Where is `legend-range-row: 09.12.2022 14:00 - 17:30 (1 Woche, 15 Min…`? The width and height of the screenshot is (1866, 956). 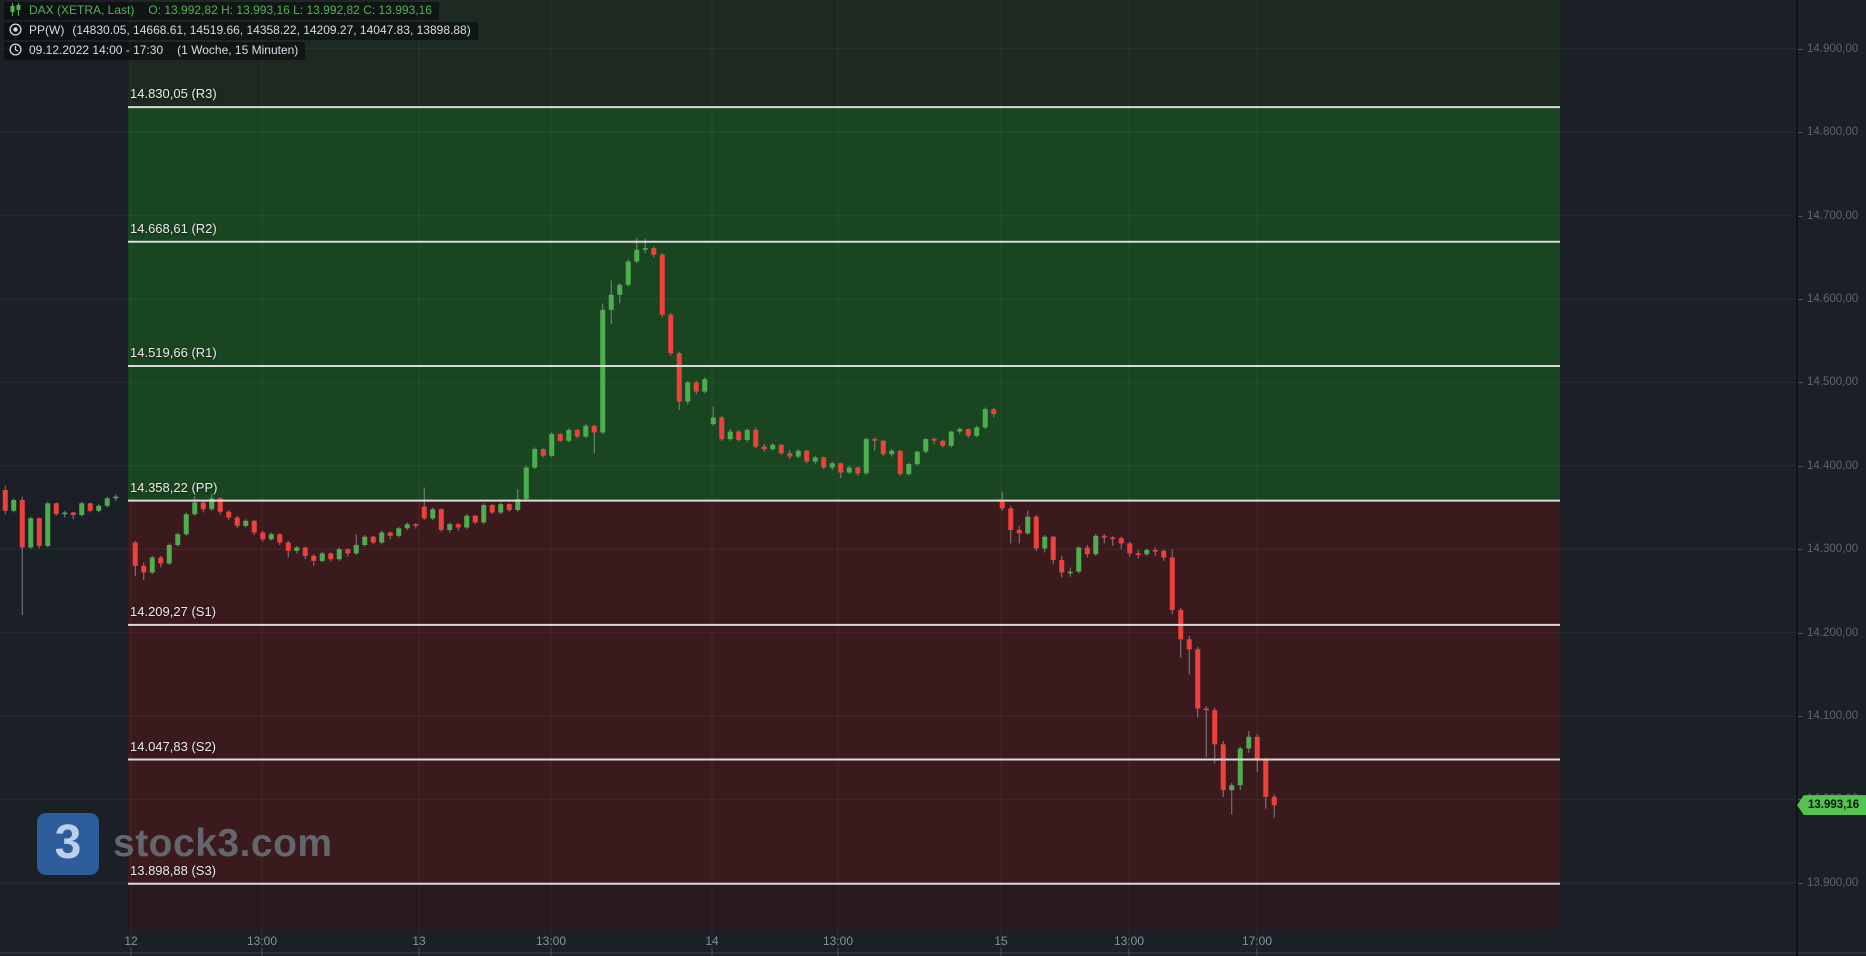
legend-range-row: 09.12.2022 14:00 - 17:30 (1 Woche, 15 Min… is located at coordinates (155, 51).